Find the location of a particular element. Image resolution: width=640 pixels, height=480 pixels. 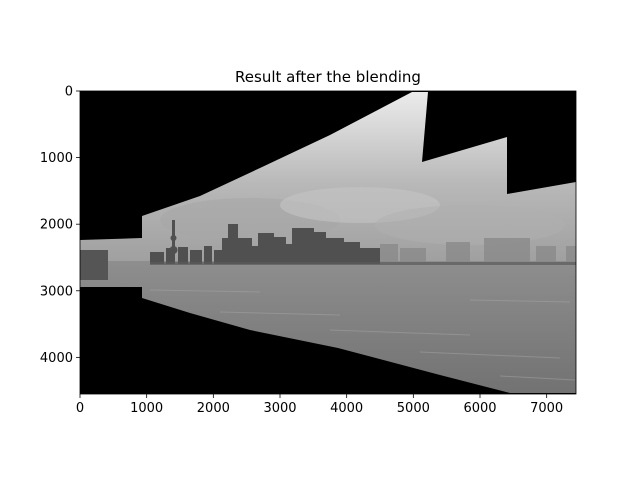

x-tick-label: 3000 is located at coordinates (279, 408).